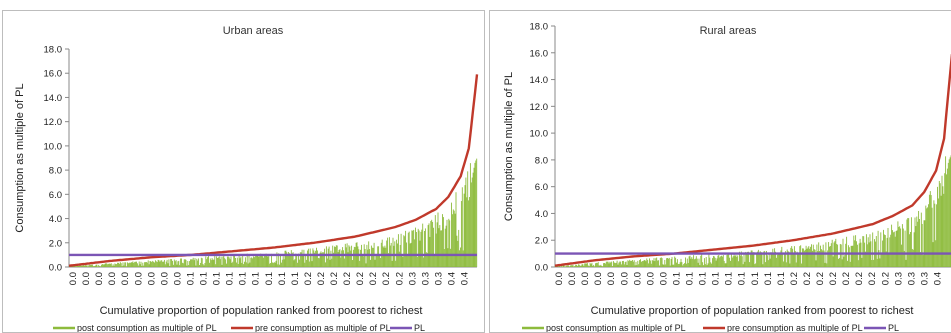  I want to click on y-tick-label: 18.0, so click(539, 27).